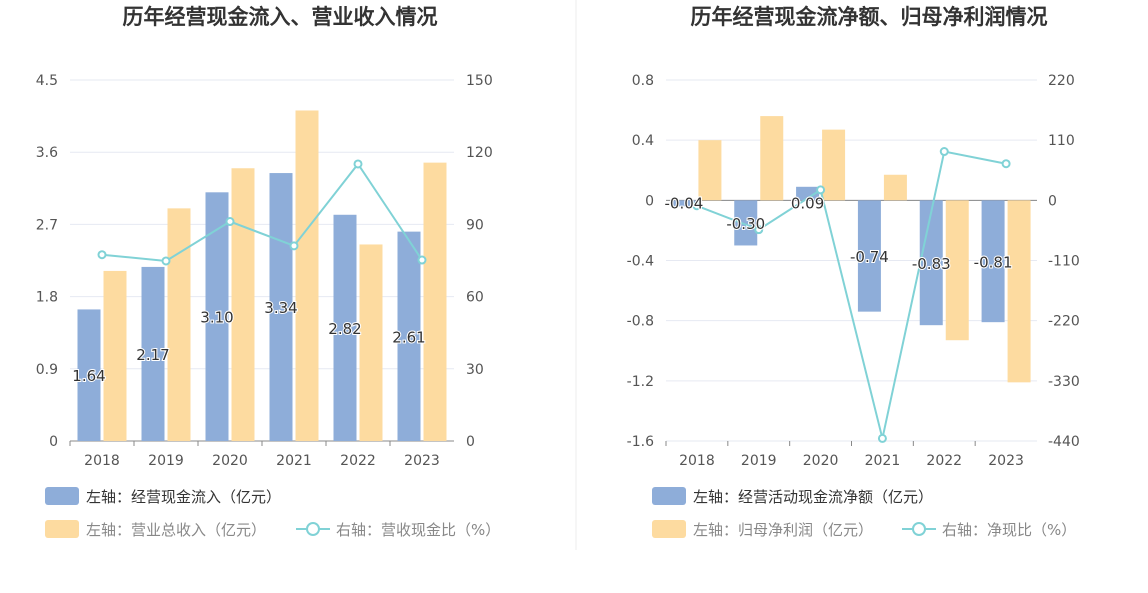 Image resolution: width=1148 pixels, height=593 pixels. What do you see at coordinates (1061, 81) in the screenshot?
I see `right-axis-tick-label: 220` at bounding box center [1061, 81].